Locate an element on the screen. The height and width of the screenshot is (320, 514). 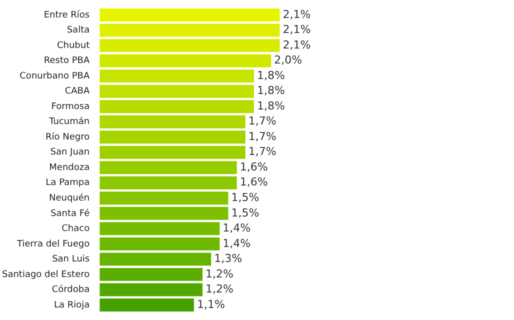
data-label: 1,1% is located at coordinates (210, 304).